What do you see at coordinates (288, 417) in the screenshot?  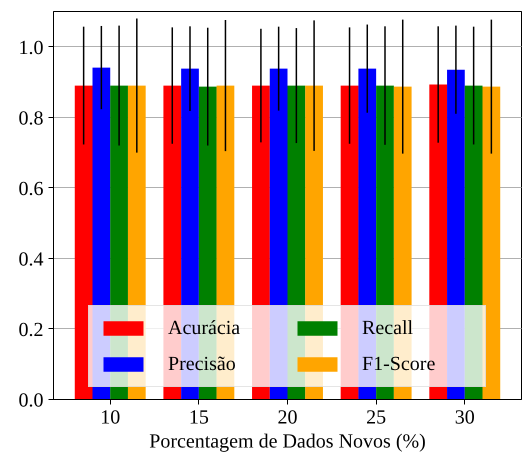 I see `x-tick-label: 20` at bounding box center [288, 417].